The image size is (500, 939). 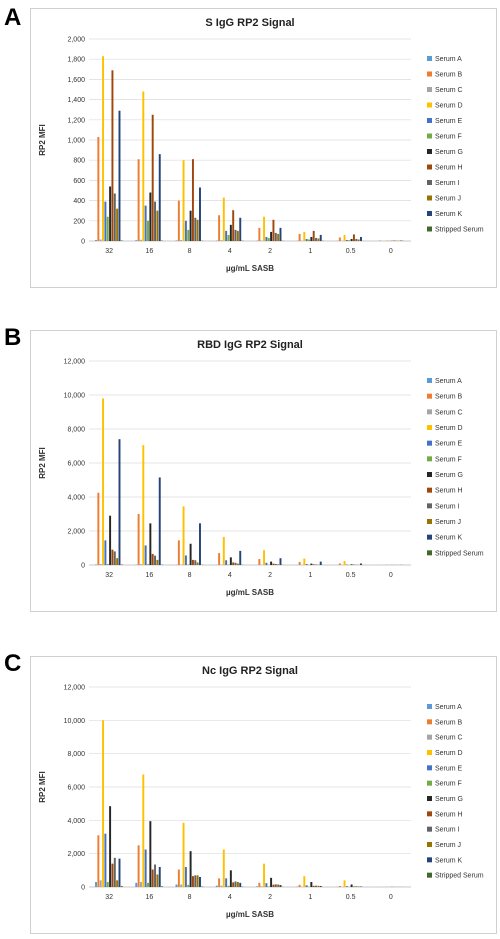 I want to click on y-tick-label: 0, so click(x=83, y=566).